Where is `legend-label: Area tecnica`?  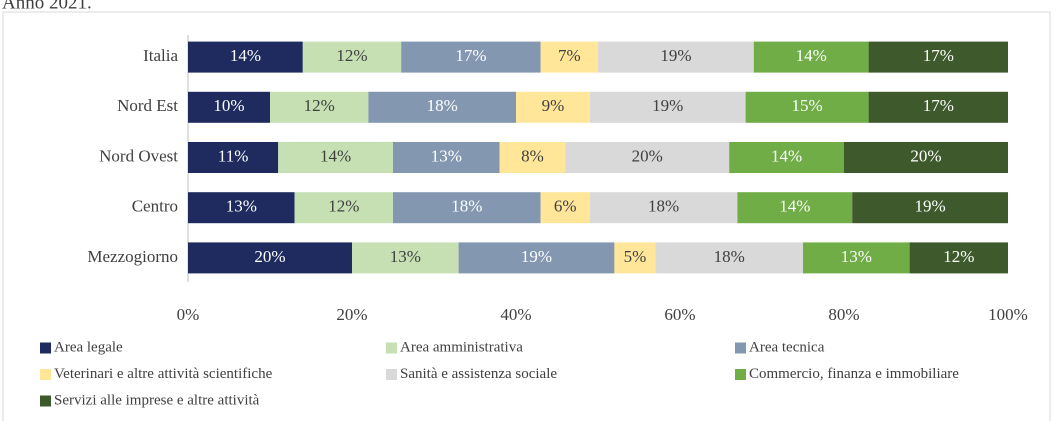
legend-label: Area tecnica is located at coordinates (787, 347).